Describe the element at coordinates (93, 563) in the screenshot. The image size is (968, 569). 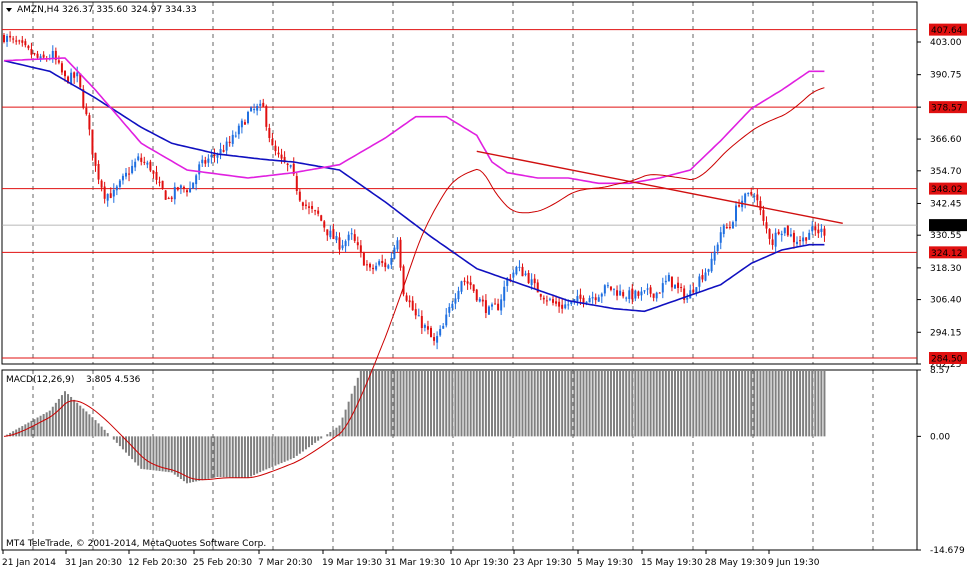
I see `x-tick-label: 31 Jan 20:30` at that location.